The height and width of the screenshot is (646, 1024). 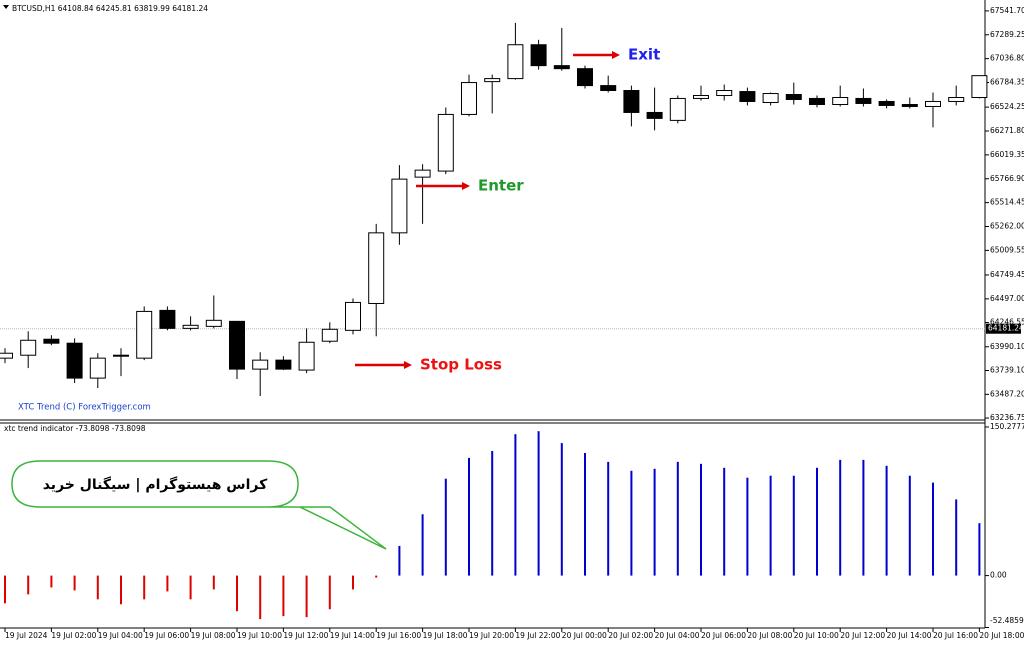 What do you see at coordinates (816, 635) in the screenshot?
I see `x-tick-label: 20 Jul 10:00` at bounding box center [816, 635].